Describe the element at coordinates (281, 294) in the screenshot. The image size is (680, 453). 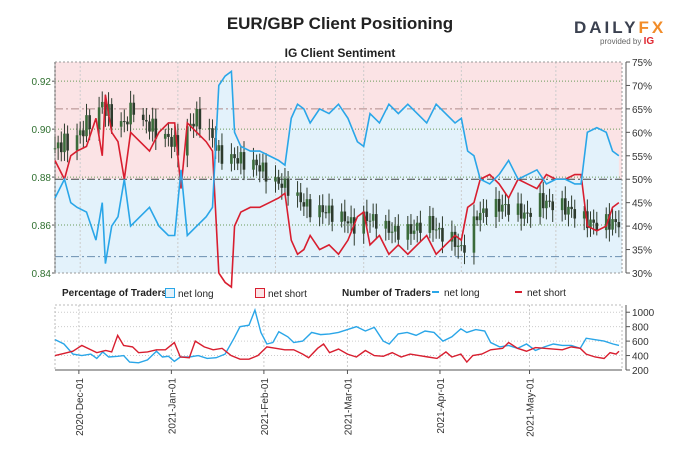
I see `legend-pct-short: net short` at that location.